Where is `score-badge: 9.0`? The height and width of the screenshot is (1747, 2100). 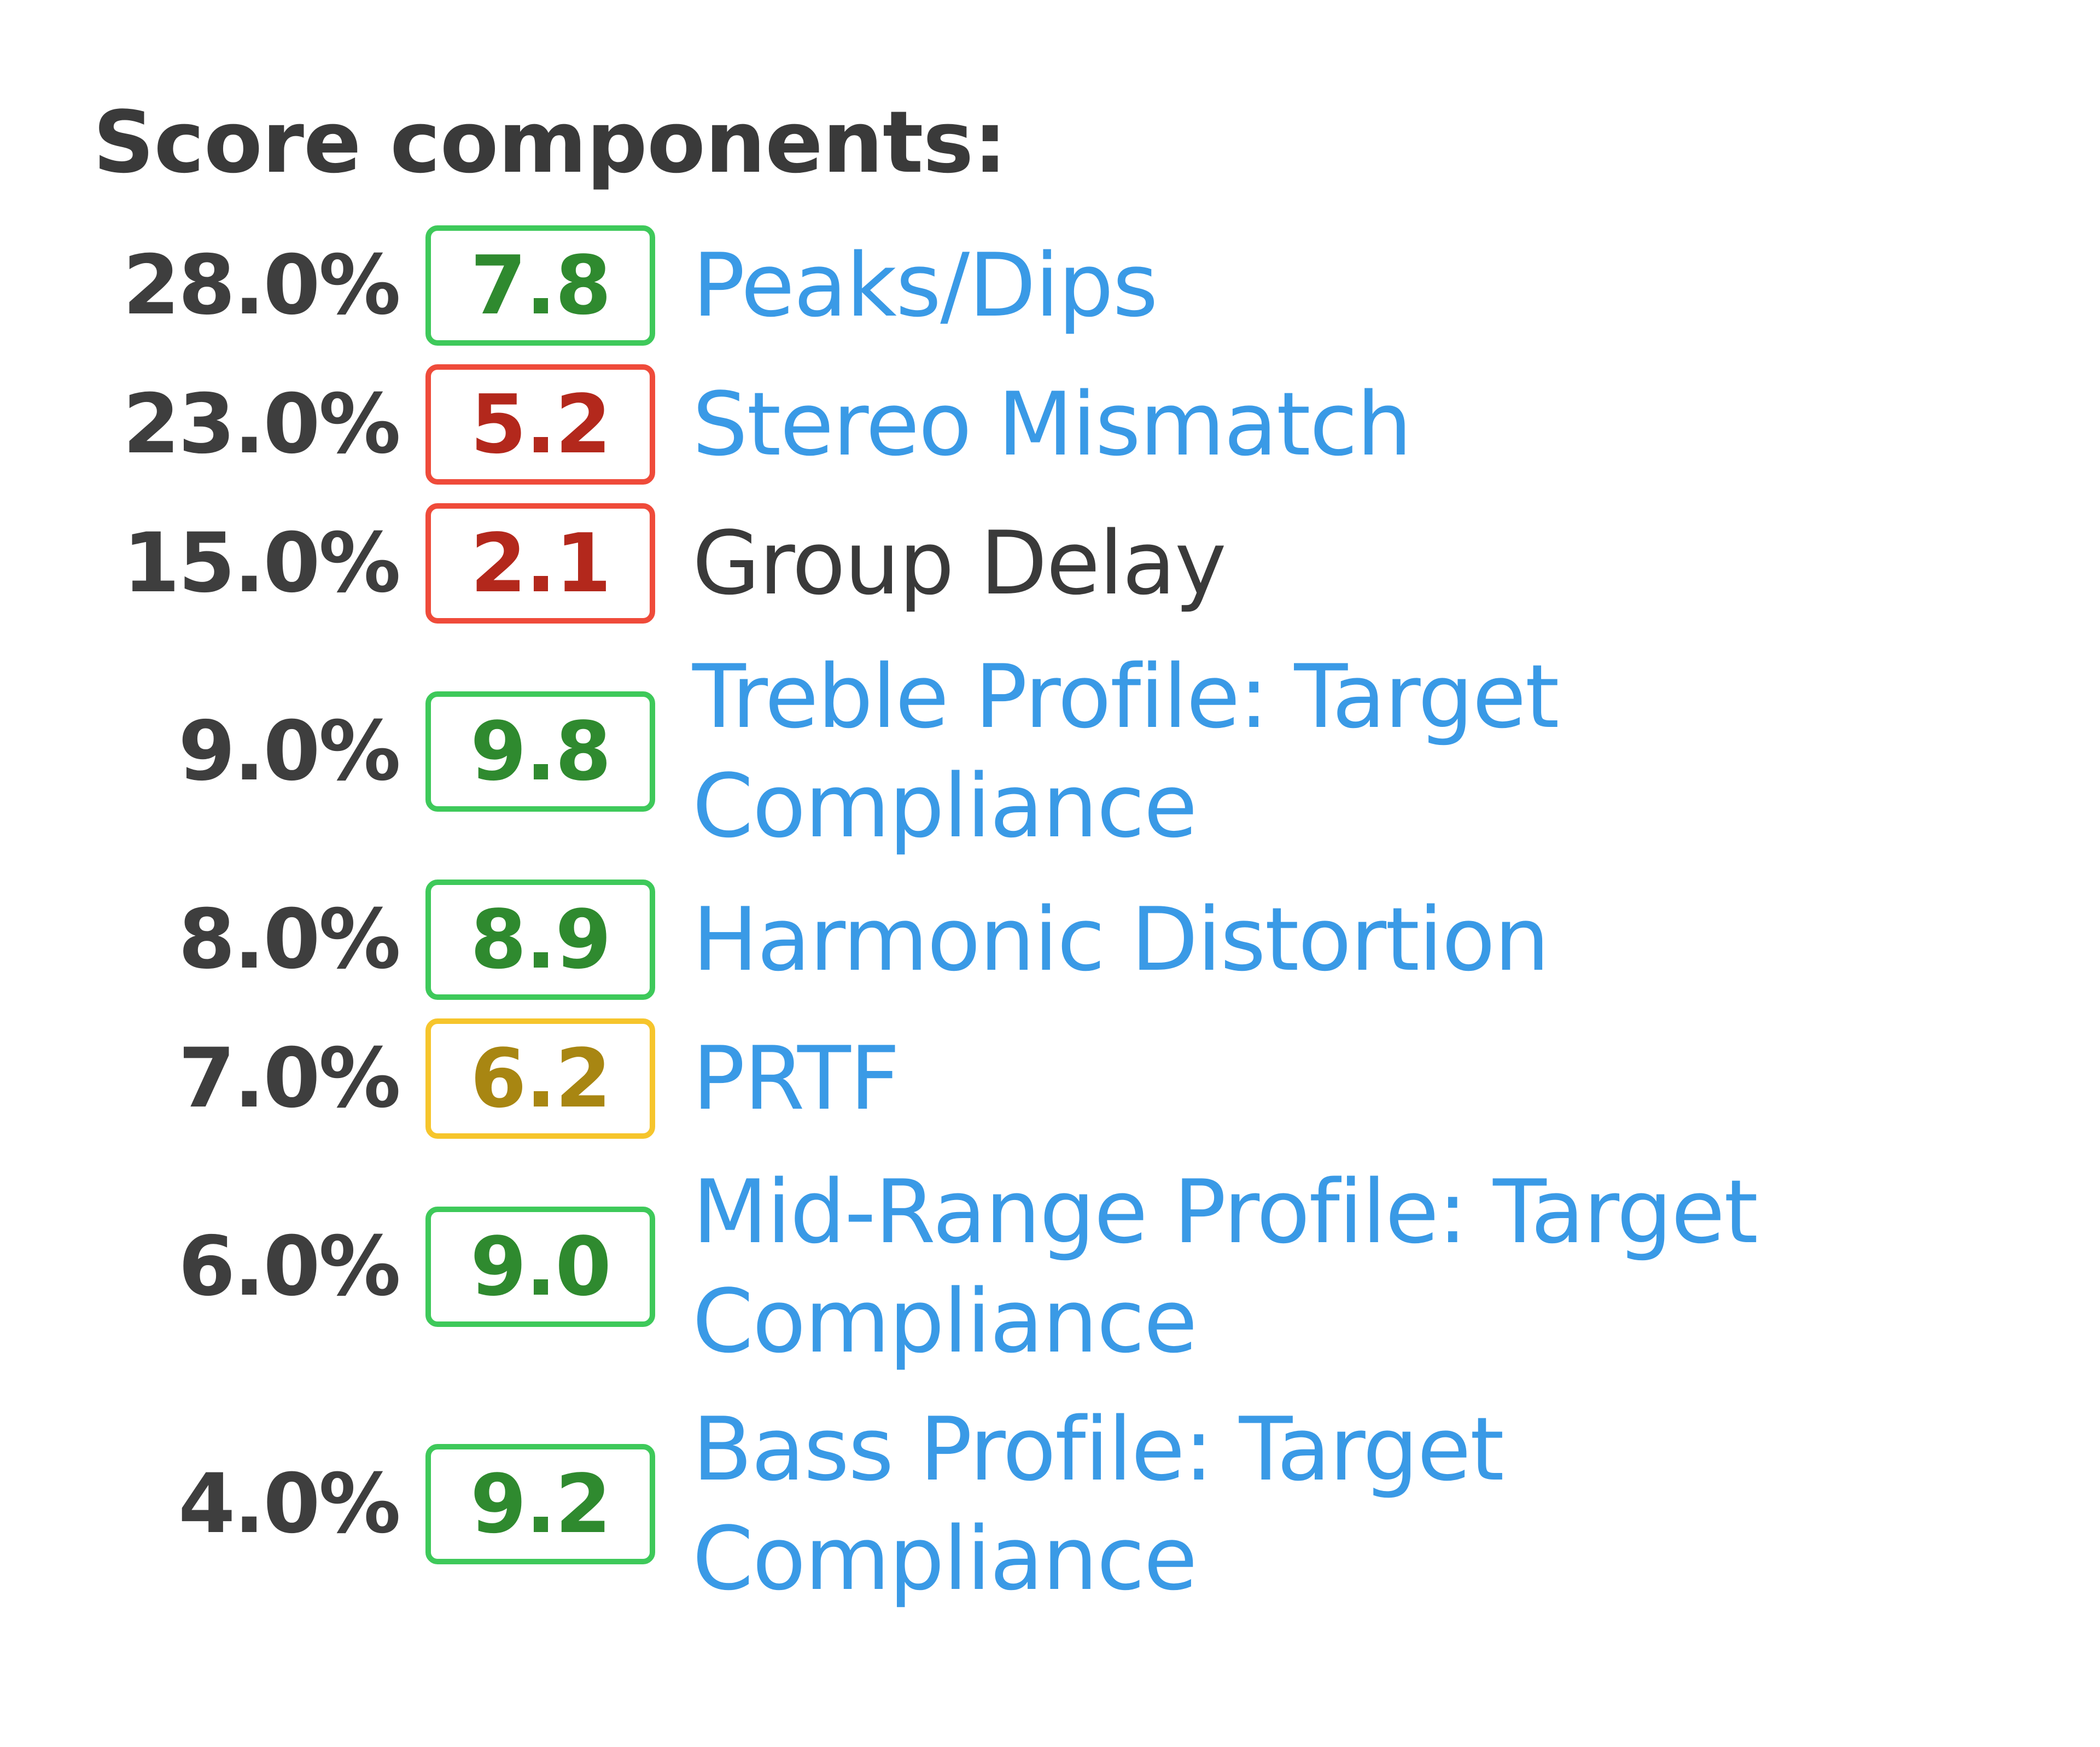
score-badge: 9.0 is located at coordinates (540, 1267).